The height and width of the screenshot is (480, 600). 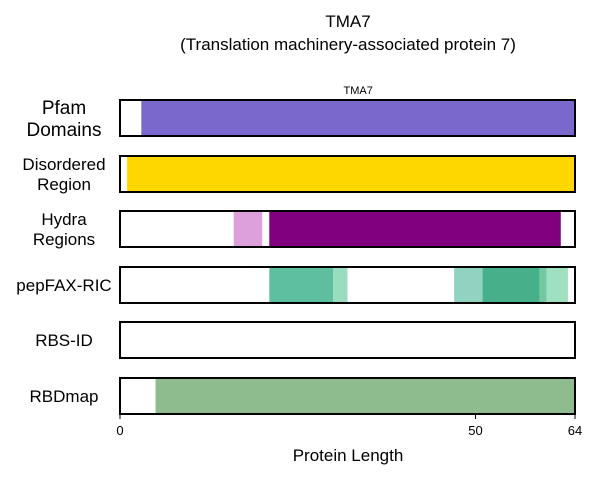 I want to click on x-axis: 0 50 64, so click(x=349, y=426).